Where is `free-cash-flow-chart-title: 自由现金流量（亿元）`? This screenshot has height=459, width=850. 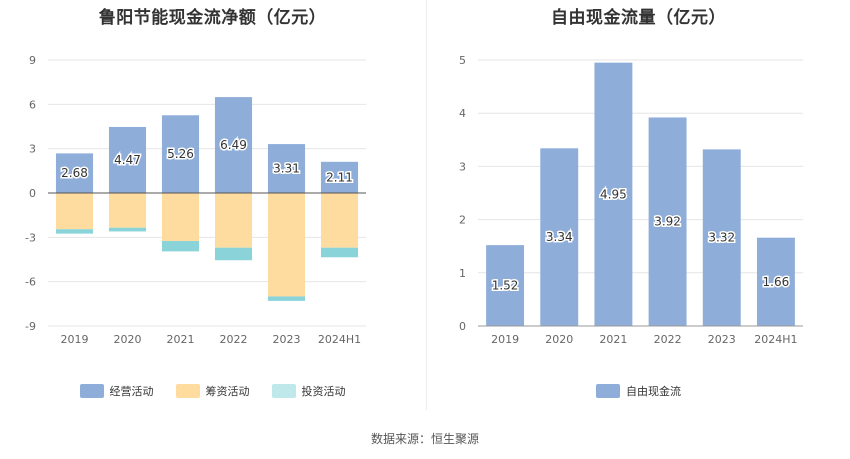 free-cash-flow-chart-title: 自由现金流量（亿元） is located at coordinates (638, 18).